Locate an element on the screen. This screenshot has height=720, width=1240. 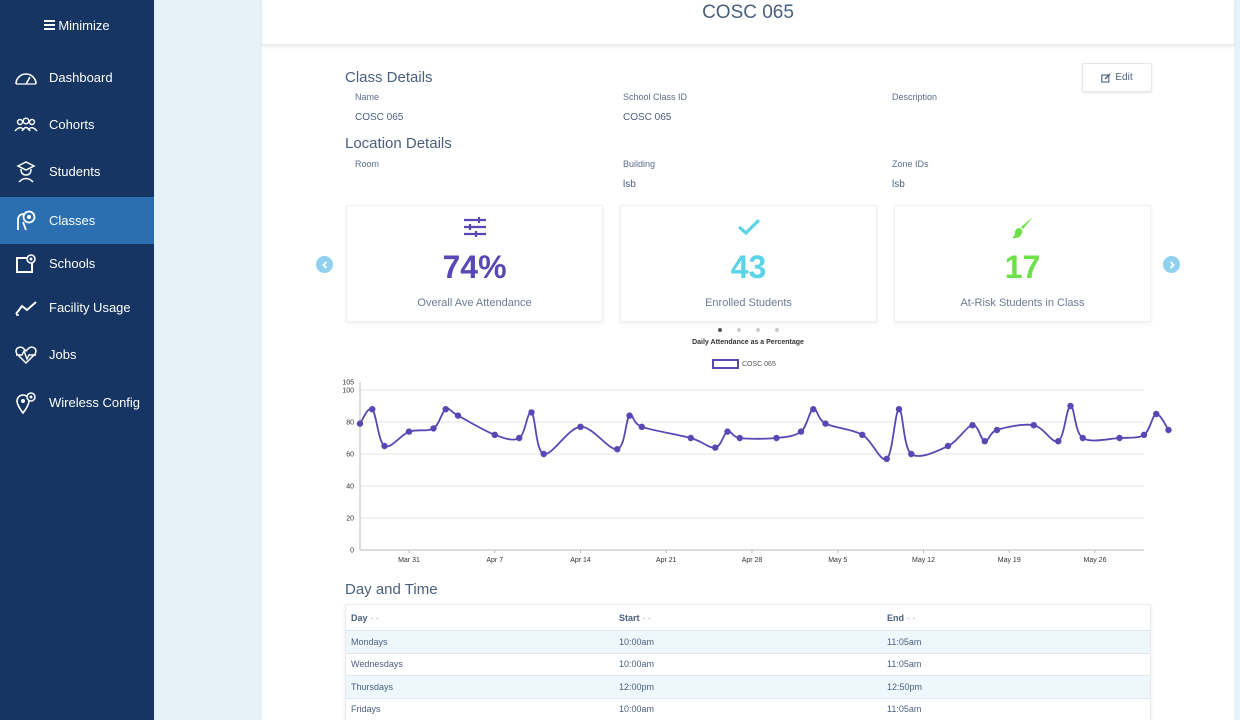
school-class-id-label: School Class ID is located at coordinates (655, 97).